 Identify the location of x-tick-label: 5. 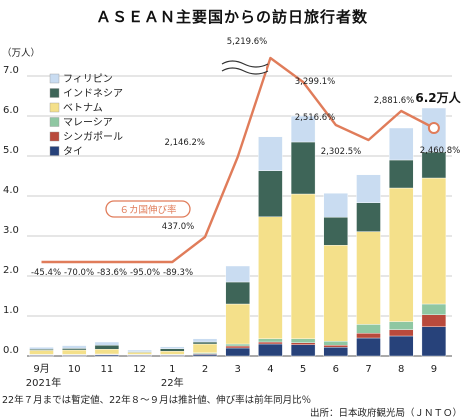
(303, 369).